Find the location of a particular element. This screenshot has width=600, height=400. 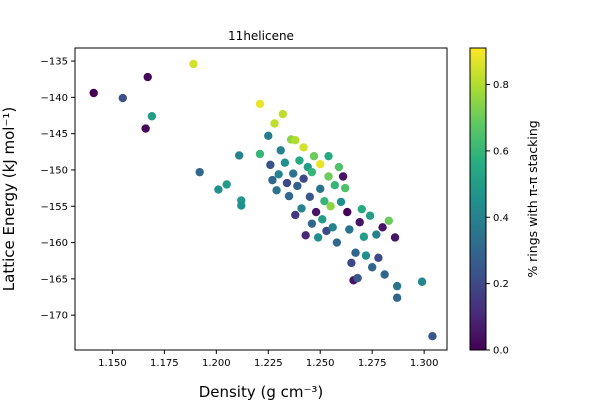

chart-title: 11helicene is located at coordinates (261, 36).